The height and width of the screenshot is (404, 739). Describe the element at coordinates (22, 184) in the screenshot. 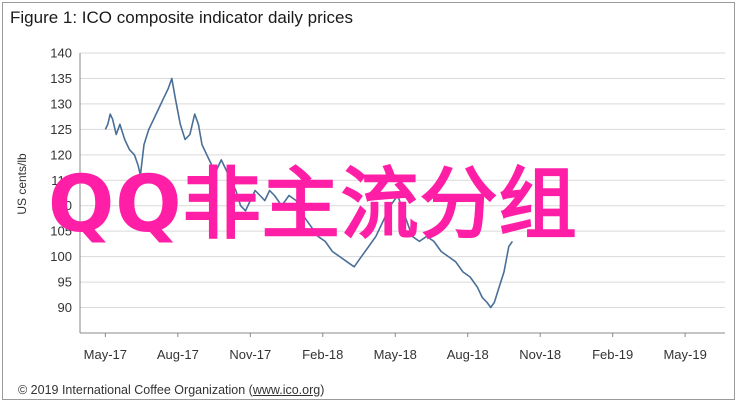

I see `y-axis-label: US cents/lb` at that location.